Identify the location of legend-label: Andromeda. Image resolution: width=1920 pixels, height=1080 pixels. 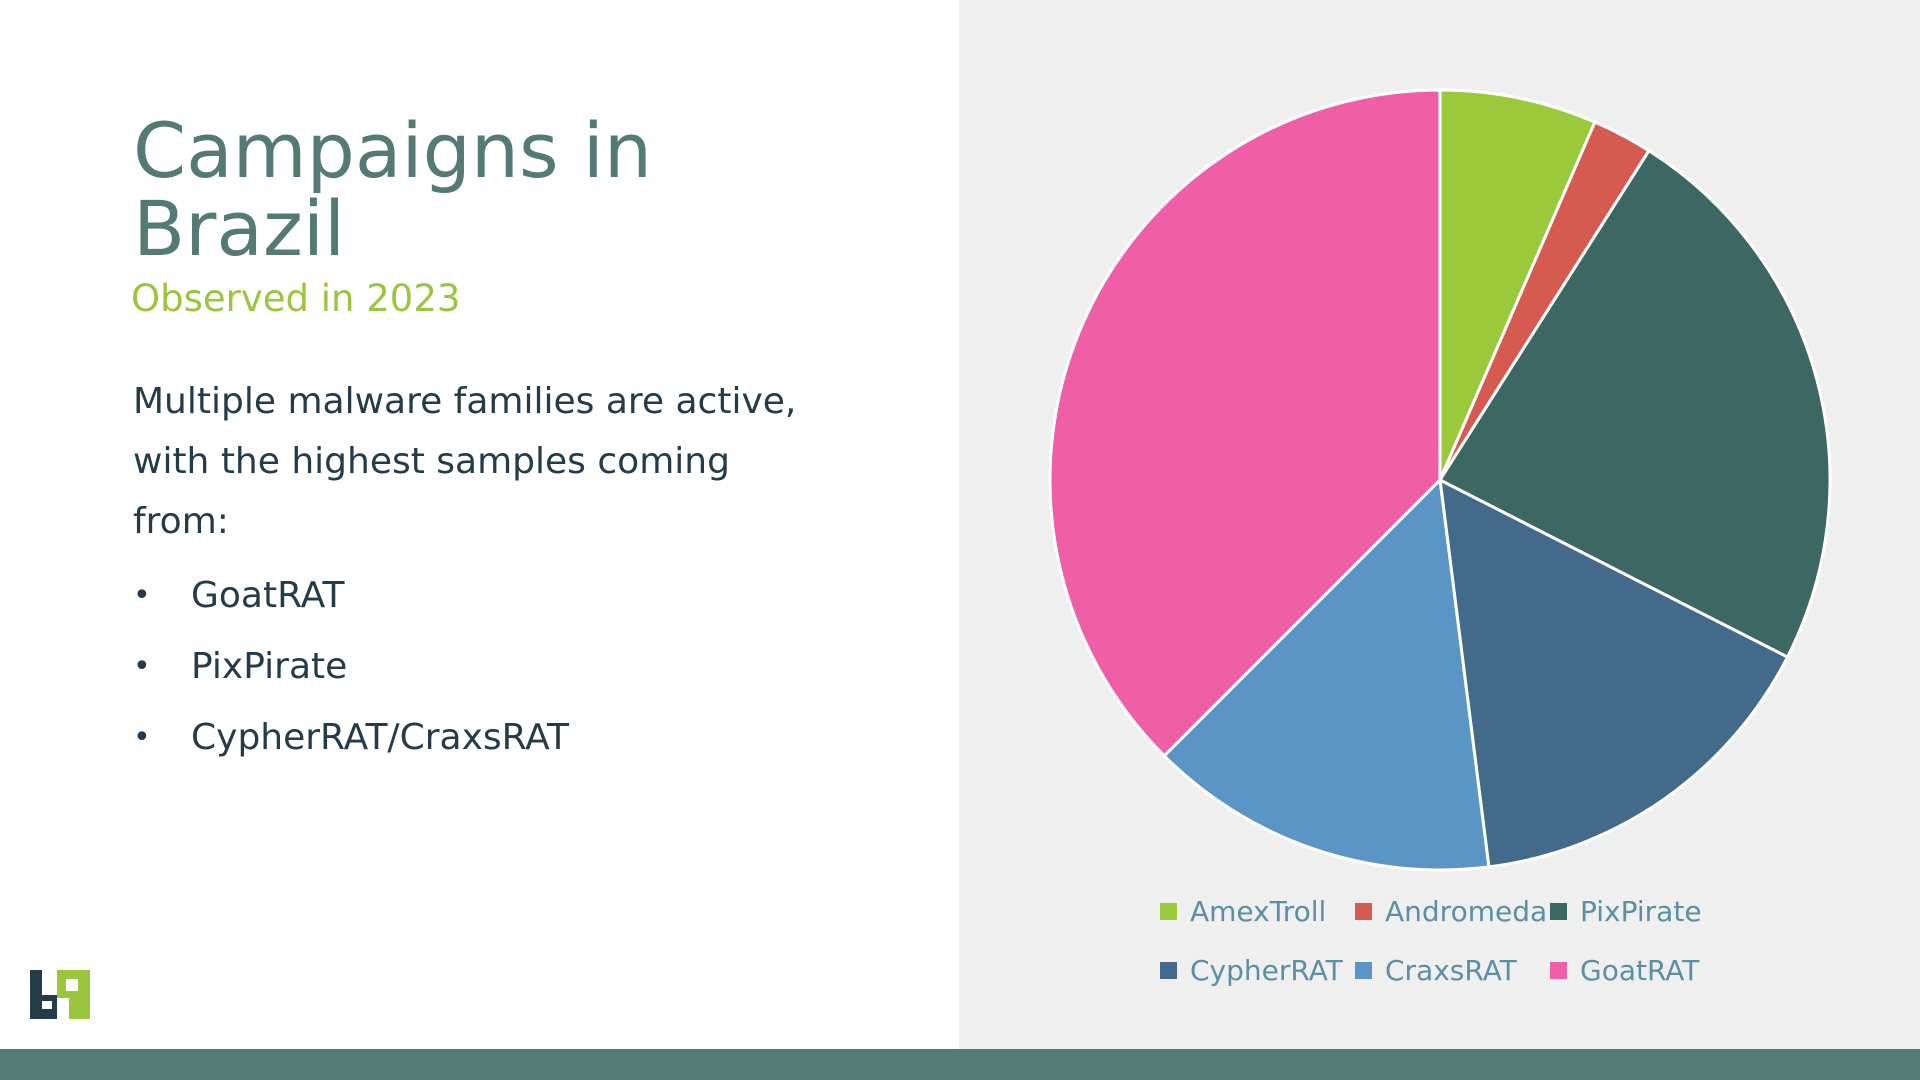
(1466, 911).